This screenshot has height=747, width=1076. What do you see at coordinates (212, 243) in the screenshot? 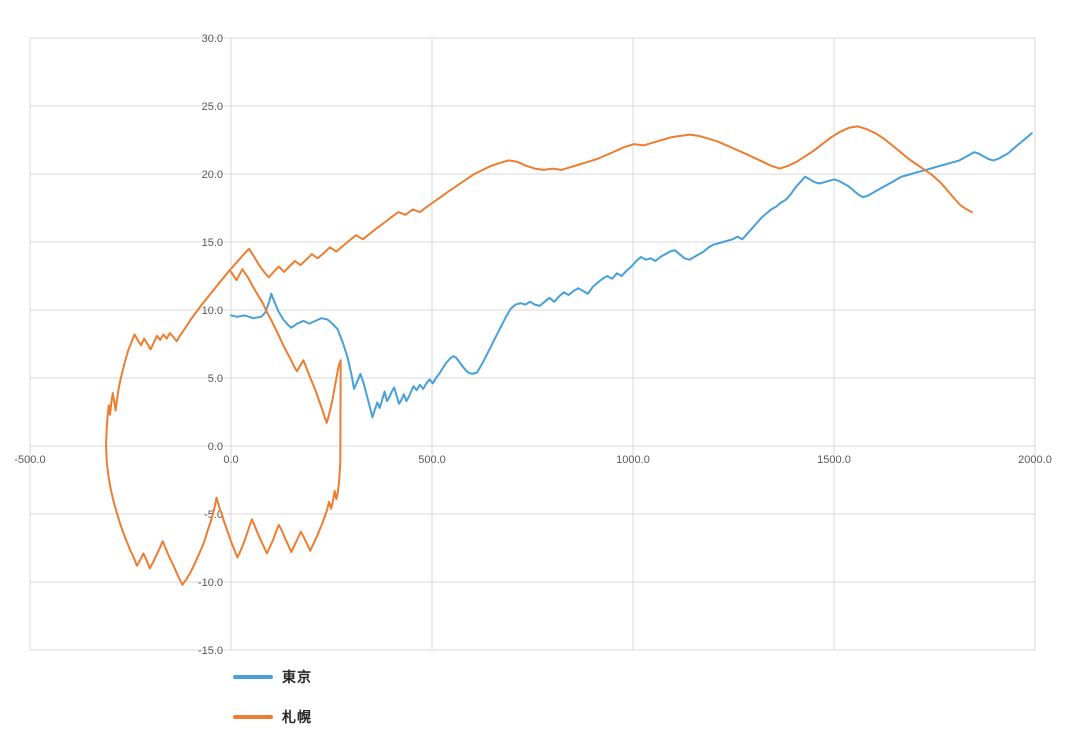
I see `y-axis-tick-label: 15.0` at bounding box center [212, 243].